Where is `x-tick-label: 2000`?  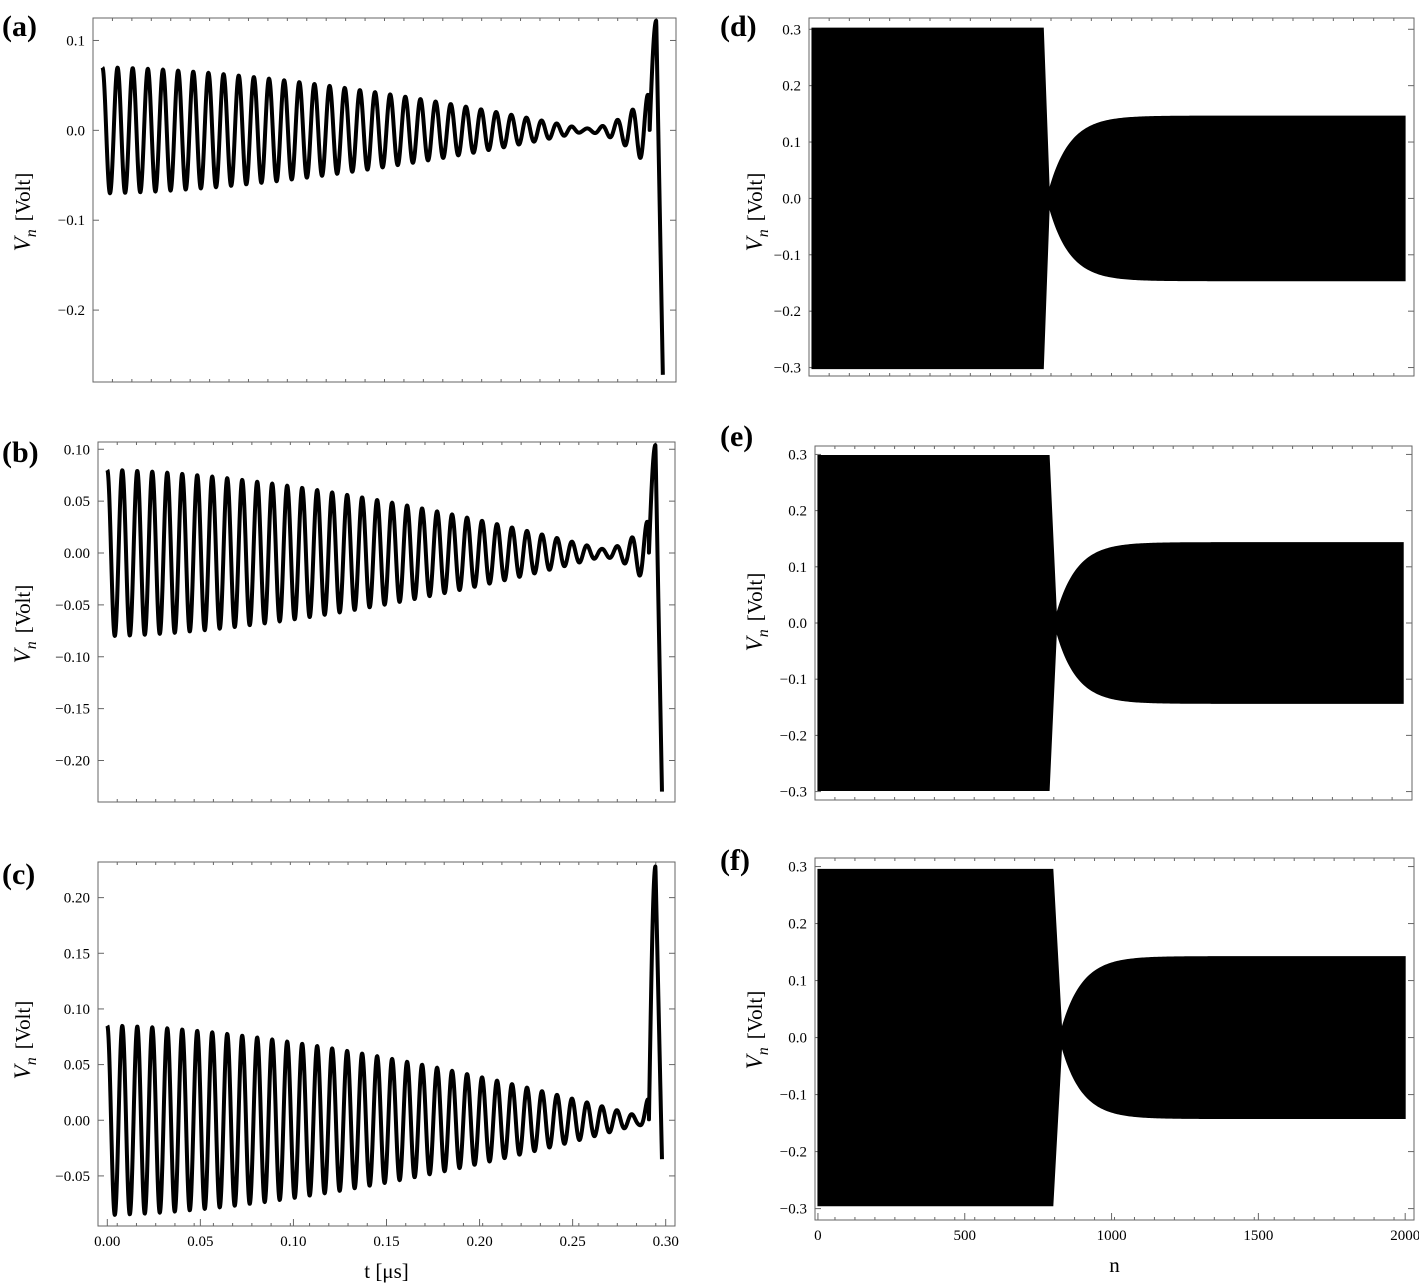 x-tick-label: 2000 is located at coordinates (1404, 1236).